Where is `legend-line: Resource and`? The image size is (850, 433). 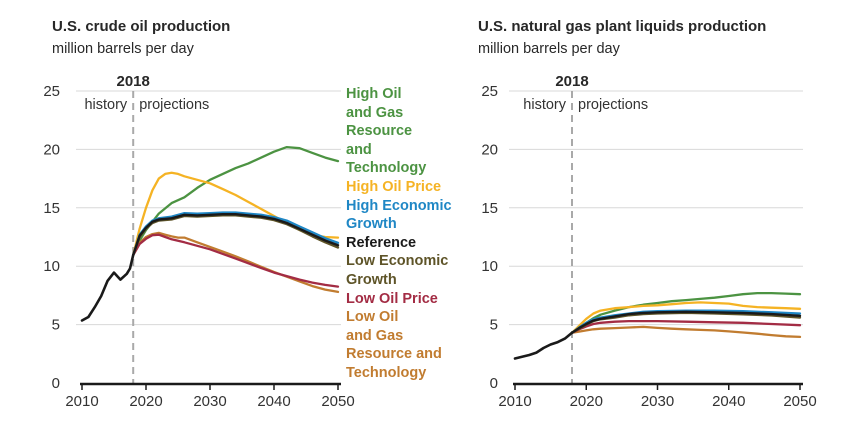
legend-line: Resource and is located at coordinates (394, 354).